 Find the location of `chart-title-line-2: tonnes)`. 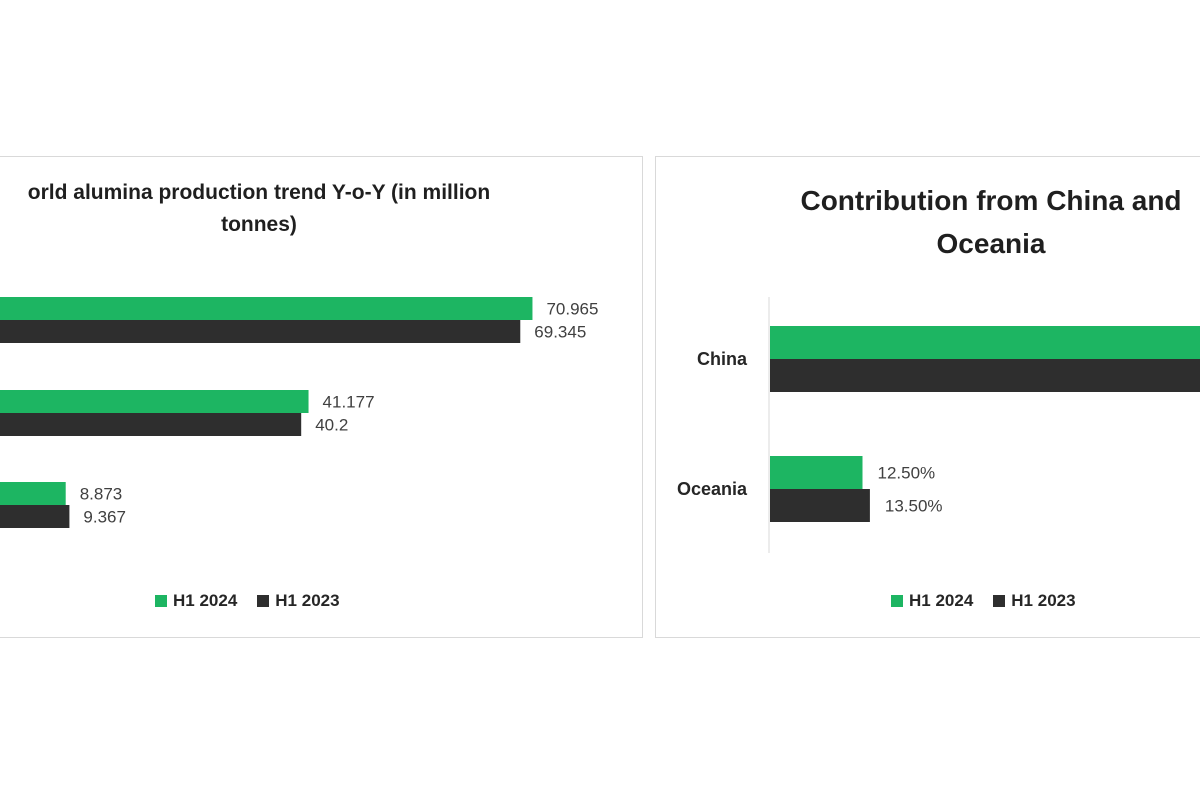

chart-title-line-2: tonnes) is located at coordinates (259, 224).